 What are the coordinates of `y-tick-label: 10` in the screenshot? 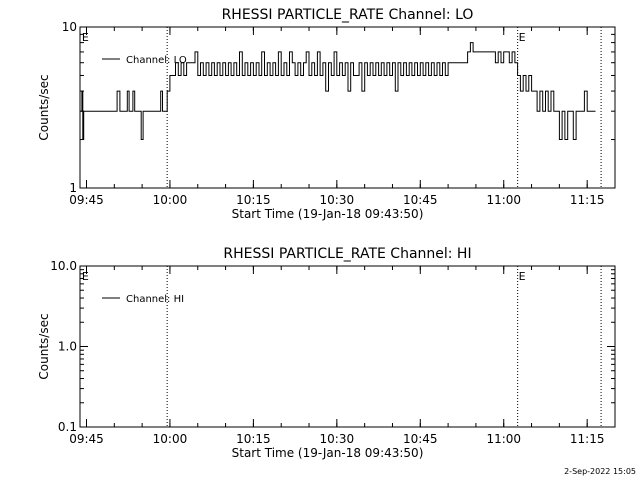 It's located at (69, 27).